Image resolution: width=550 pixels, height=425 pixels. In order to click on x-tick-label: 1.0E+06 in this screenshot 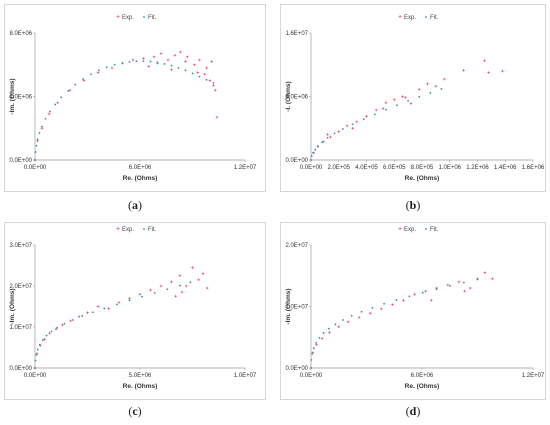, I will do `click(449, 168)`.